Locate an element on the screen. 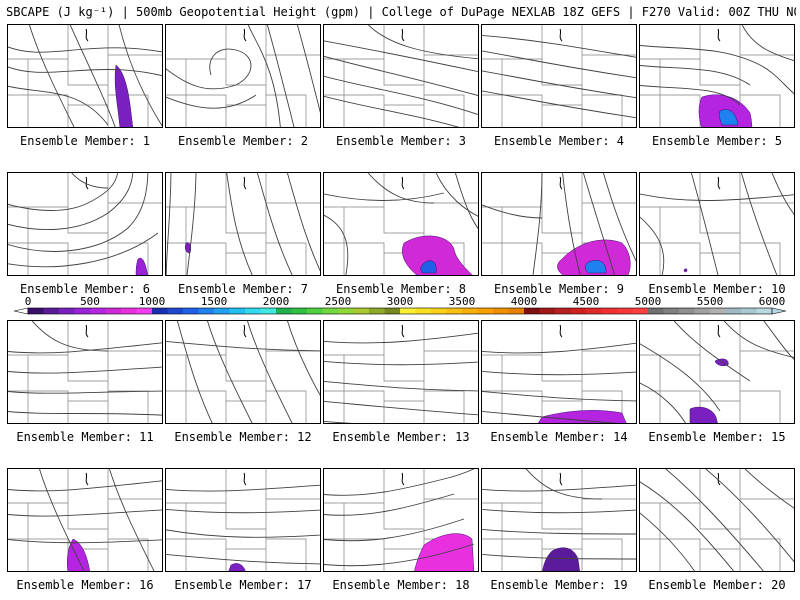 The width and height of the screenshot is (800, 600). ensemble-member-label: Ensemble Member: 10 is located at coordinates (717, 289).